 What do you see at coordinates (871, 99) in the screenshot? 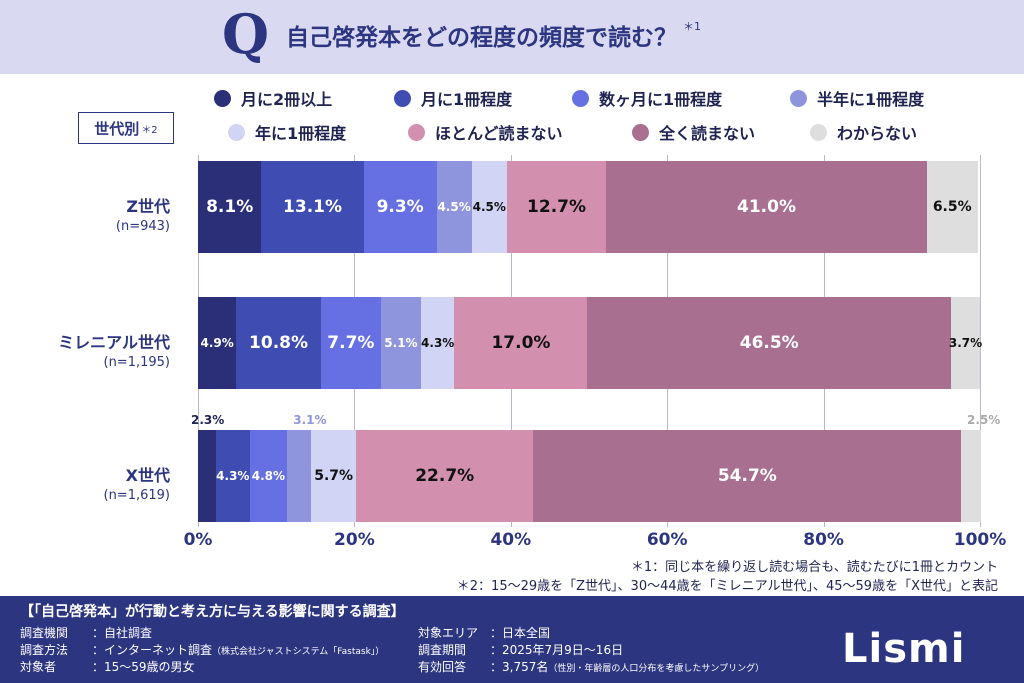
I see `legend-label: 半年に1冊程度` at bounding box center [871, 99].